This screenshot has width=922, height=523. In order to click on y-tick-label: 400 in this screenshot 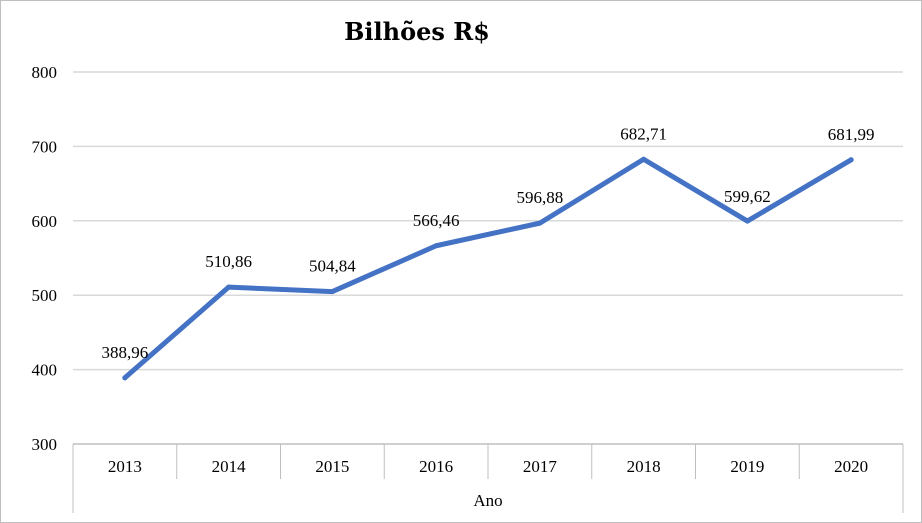, I will do `click(45, 370)`.